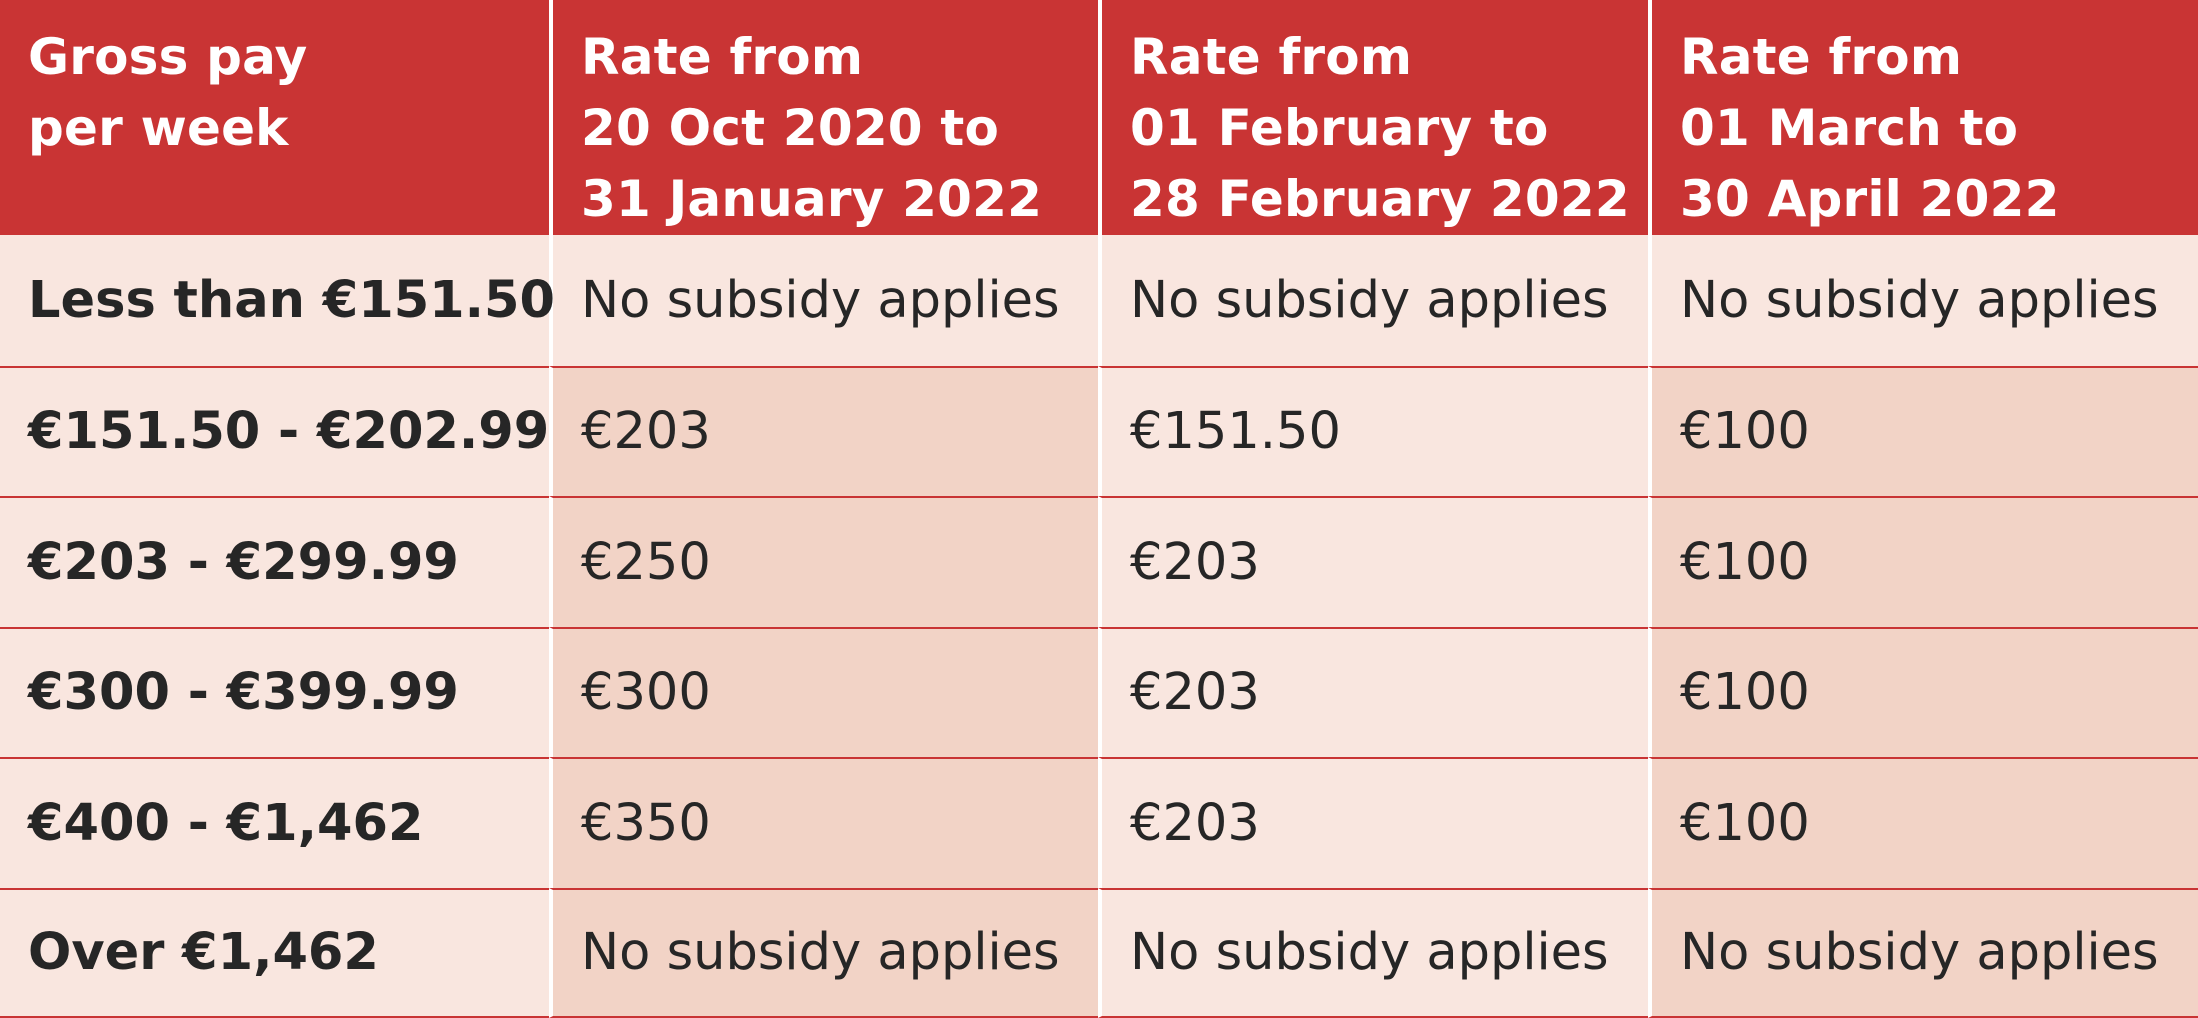  Describe the element at coordinates (790, 128) in the screenshot. I see `header-line: 20 Oct 2020 to` at that location.